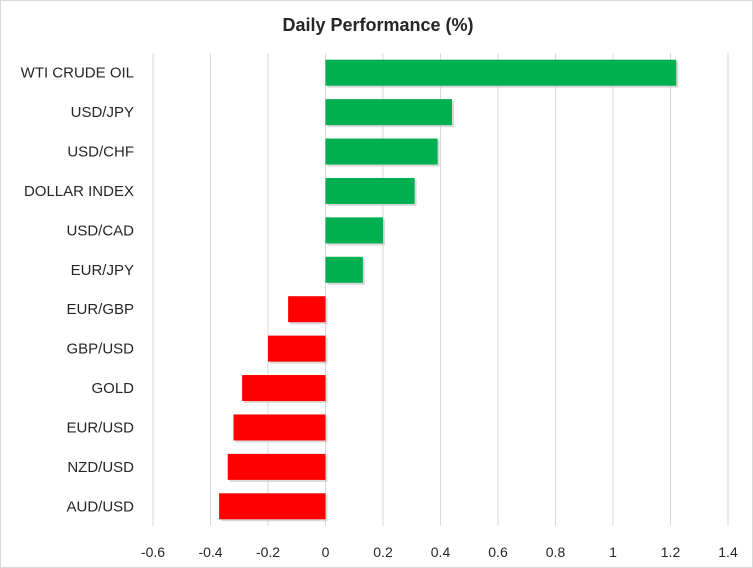 The width and height of the screenshot is (753, 568). Describe the element at coordinates (102, 112) in the screenshot. I see `category-label: USD/JPY` at that location.